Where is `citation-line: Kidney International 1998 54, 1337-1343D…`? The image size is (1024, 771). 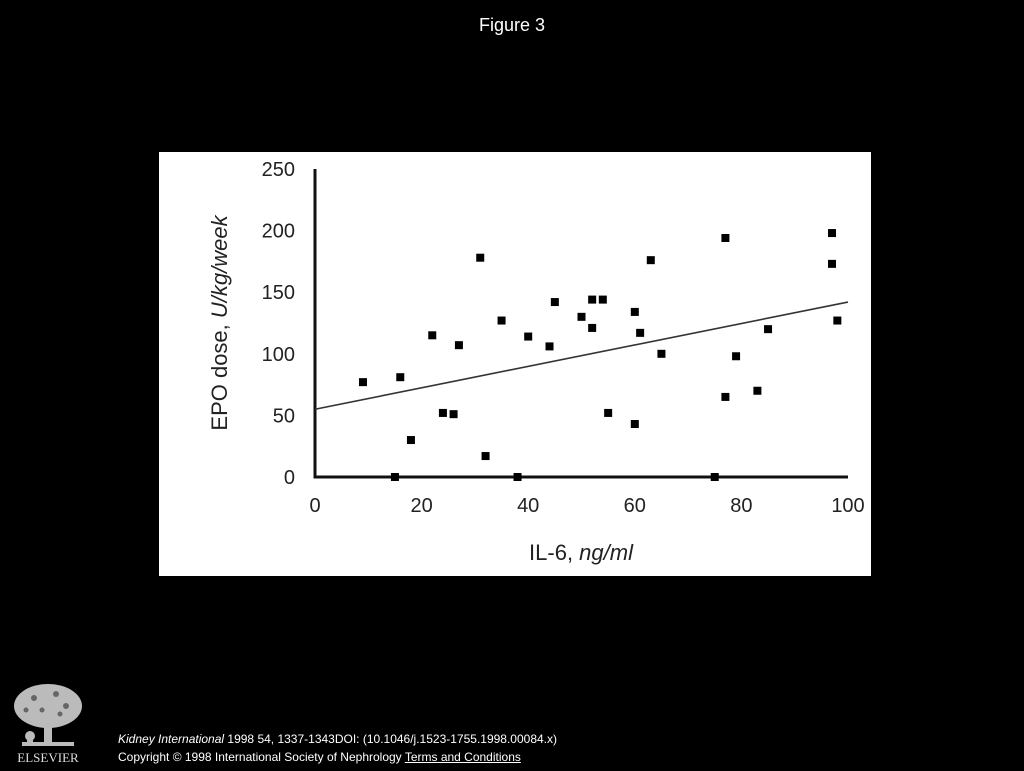
citation-line: Kidney International 1998 54, 1337-1343D… is located at coordinates (337, 739).